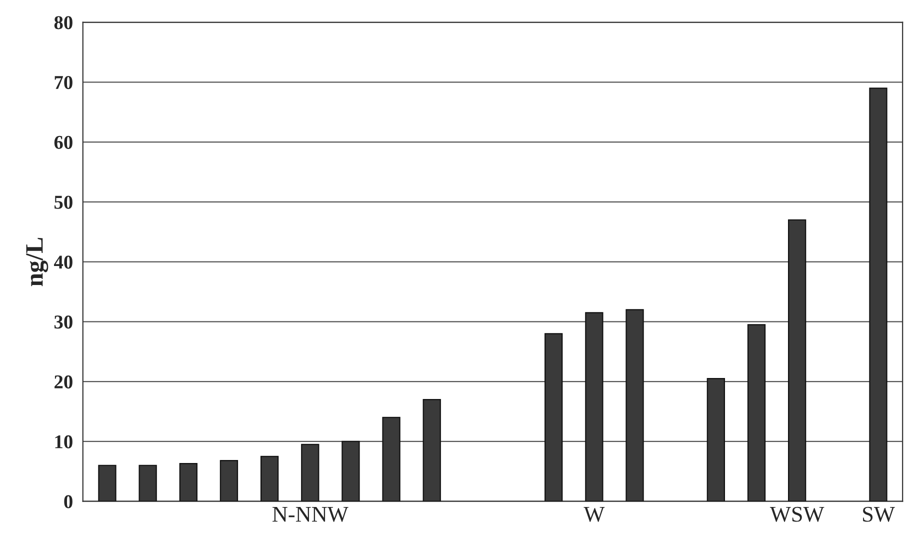  I want to click on x-tick-label: W, so click(594, 514).